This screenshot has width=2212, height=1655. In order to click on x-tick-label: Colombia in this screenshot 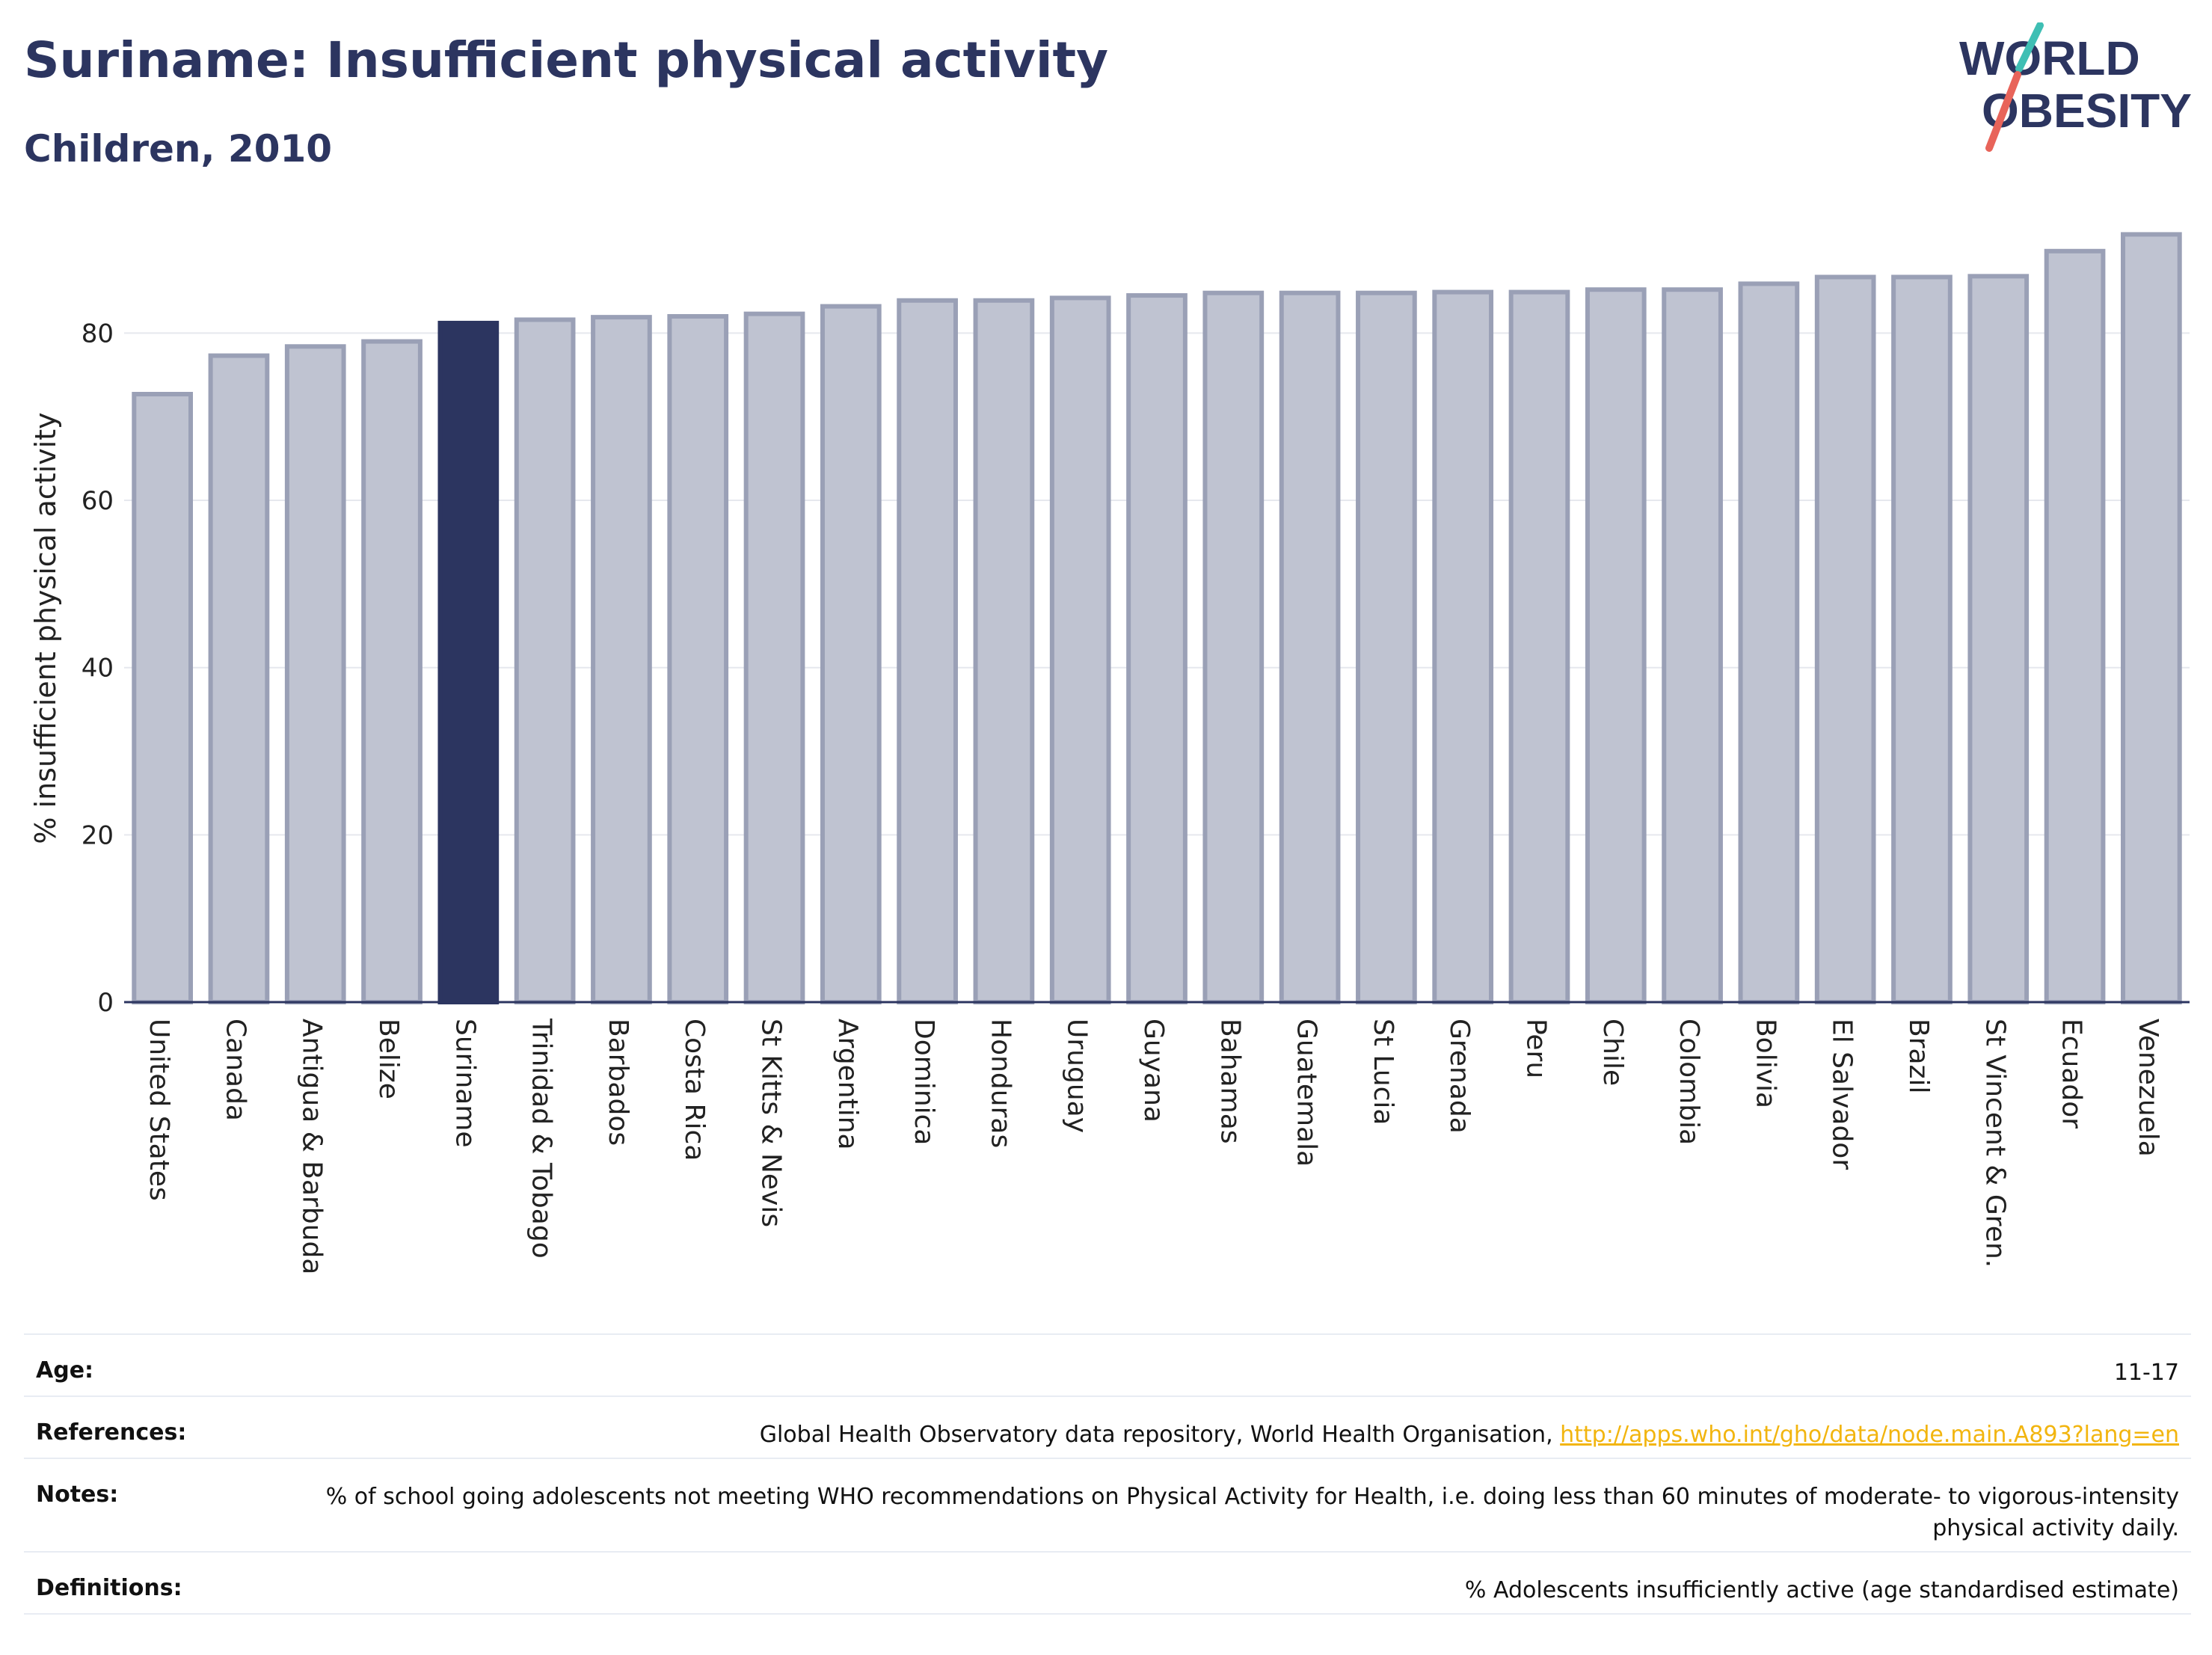, I will do `click(1689, 1082)`.